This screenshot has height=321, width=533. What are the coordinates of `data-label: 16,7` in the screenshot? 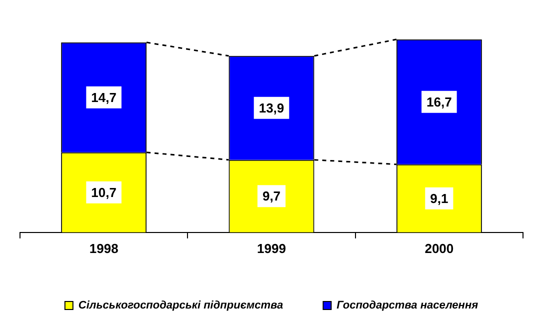 It's located at (439, 102).